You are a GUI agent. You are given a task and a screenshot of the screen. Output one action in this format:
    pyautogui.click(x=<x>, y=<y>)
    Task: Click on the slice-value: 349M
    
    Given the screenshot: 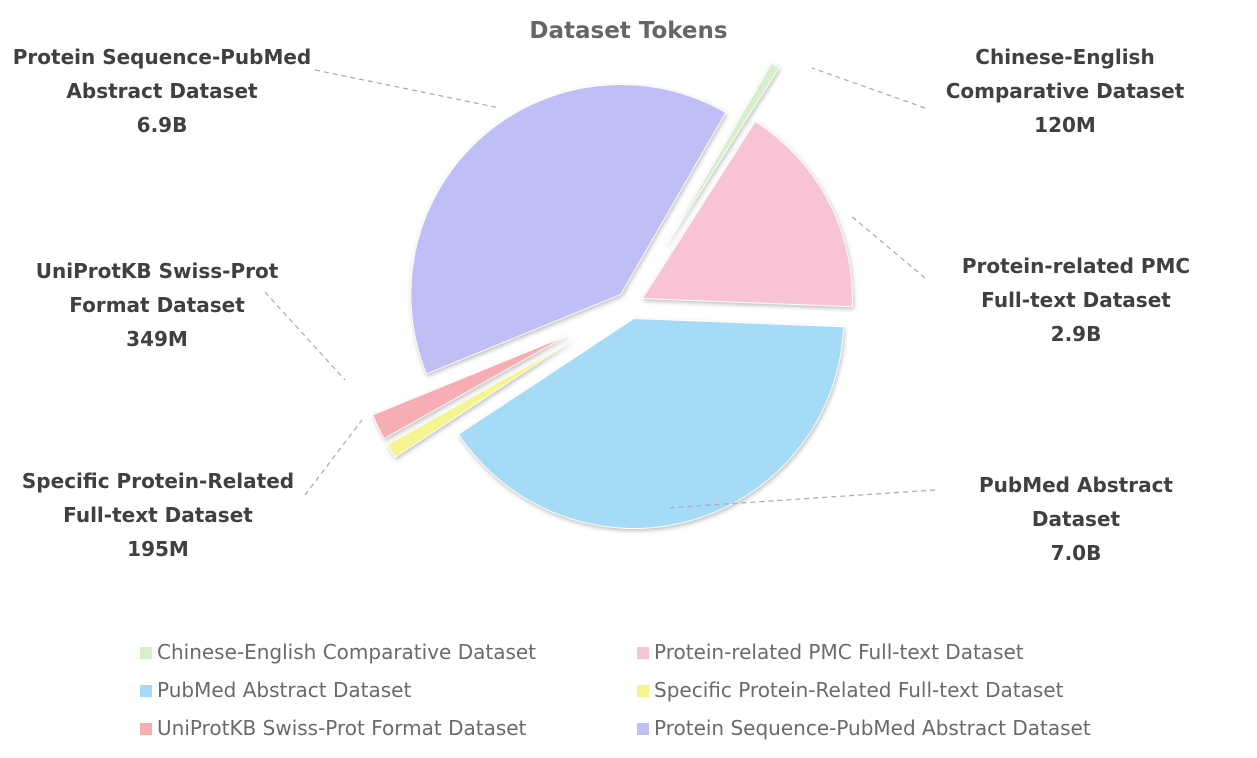 What is the action you would take?
    pyautogui.click(x=157, y=339)
    